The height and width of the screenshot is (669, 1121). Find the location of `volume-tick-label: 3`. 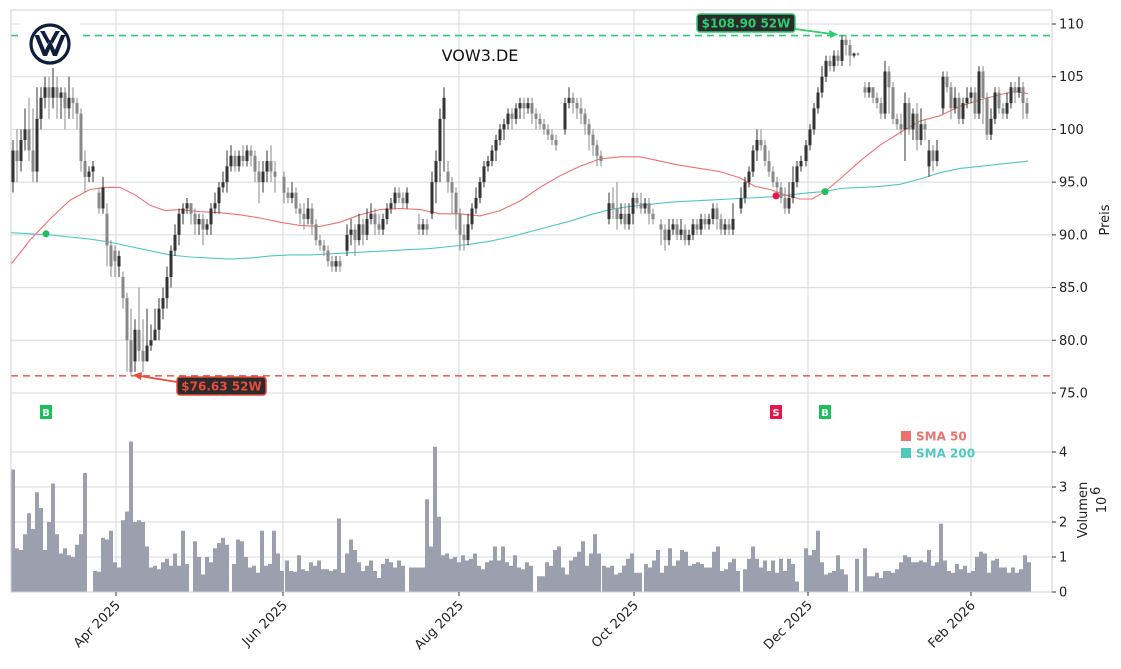

volume-tick-label: 3 is located at coordinates (1063, 488).